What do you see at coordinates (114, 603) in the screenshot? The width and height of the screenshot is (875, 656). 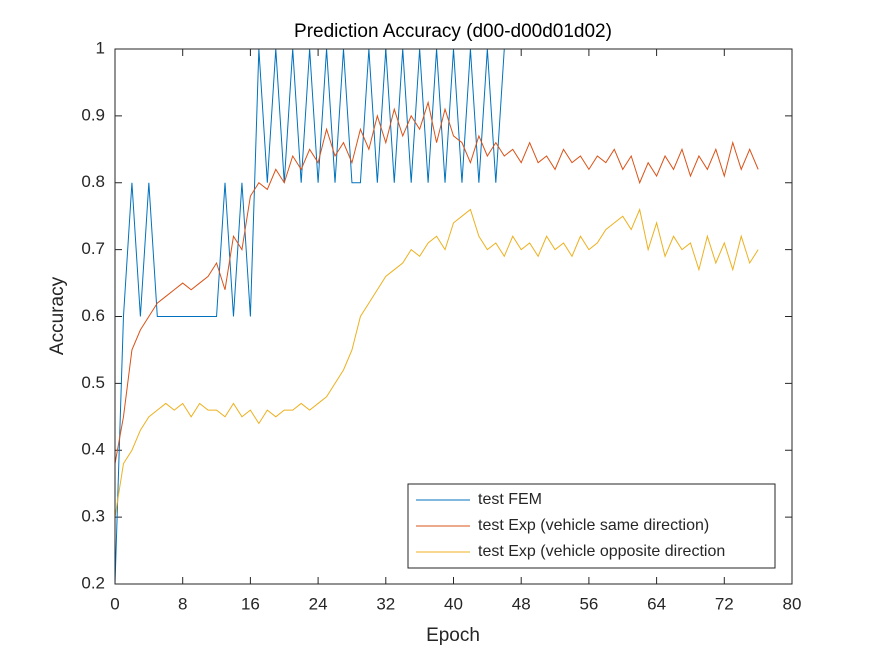 I see `x-tick-label: 0` at bounding box center [114, 603].